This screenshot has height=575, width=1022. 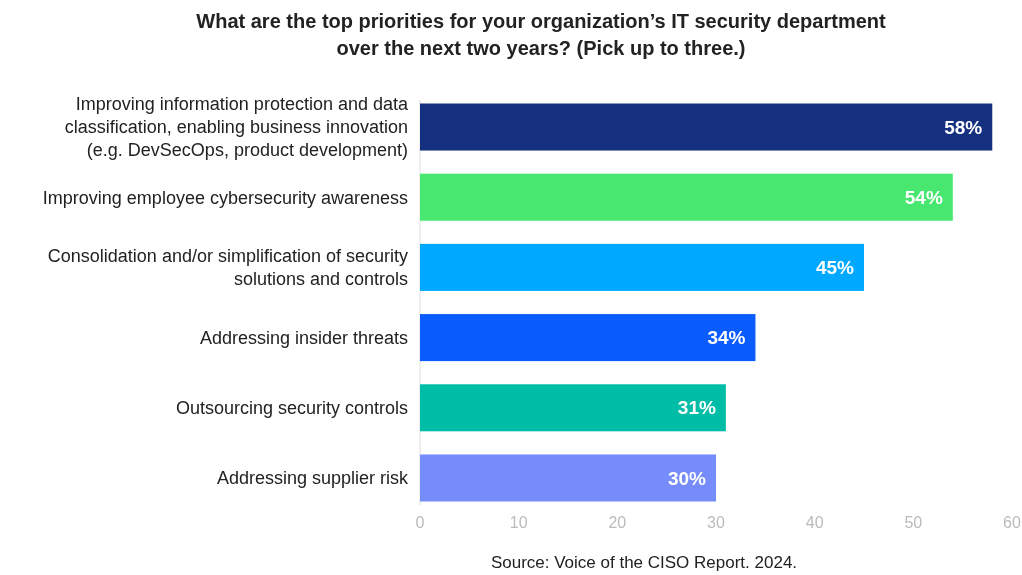 What do you see at coordinates (227, 268) in the screenshot?
I see `y-tick-label: Consolidation and/or simplification of security solutions and controls` at bounding box center [227, 268].